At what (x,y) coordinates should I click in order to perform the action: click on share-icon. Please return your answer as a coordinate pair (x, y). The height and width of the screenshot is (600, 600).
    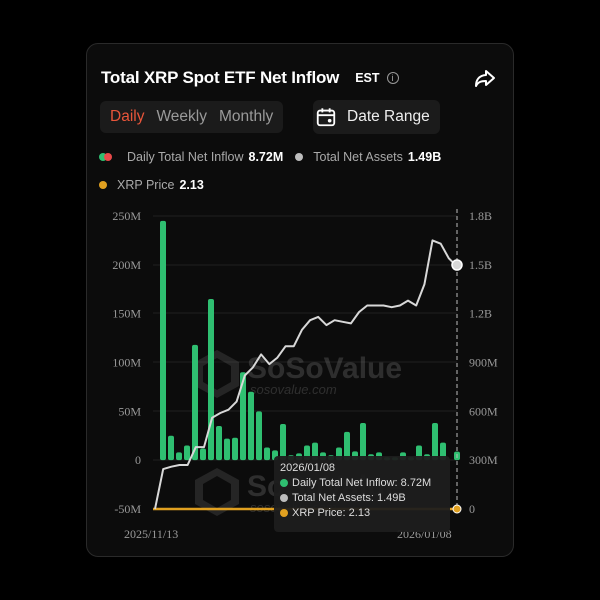
    Looking at the image, I should click on (485, 78).